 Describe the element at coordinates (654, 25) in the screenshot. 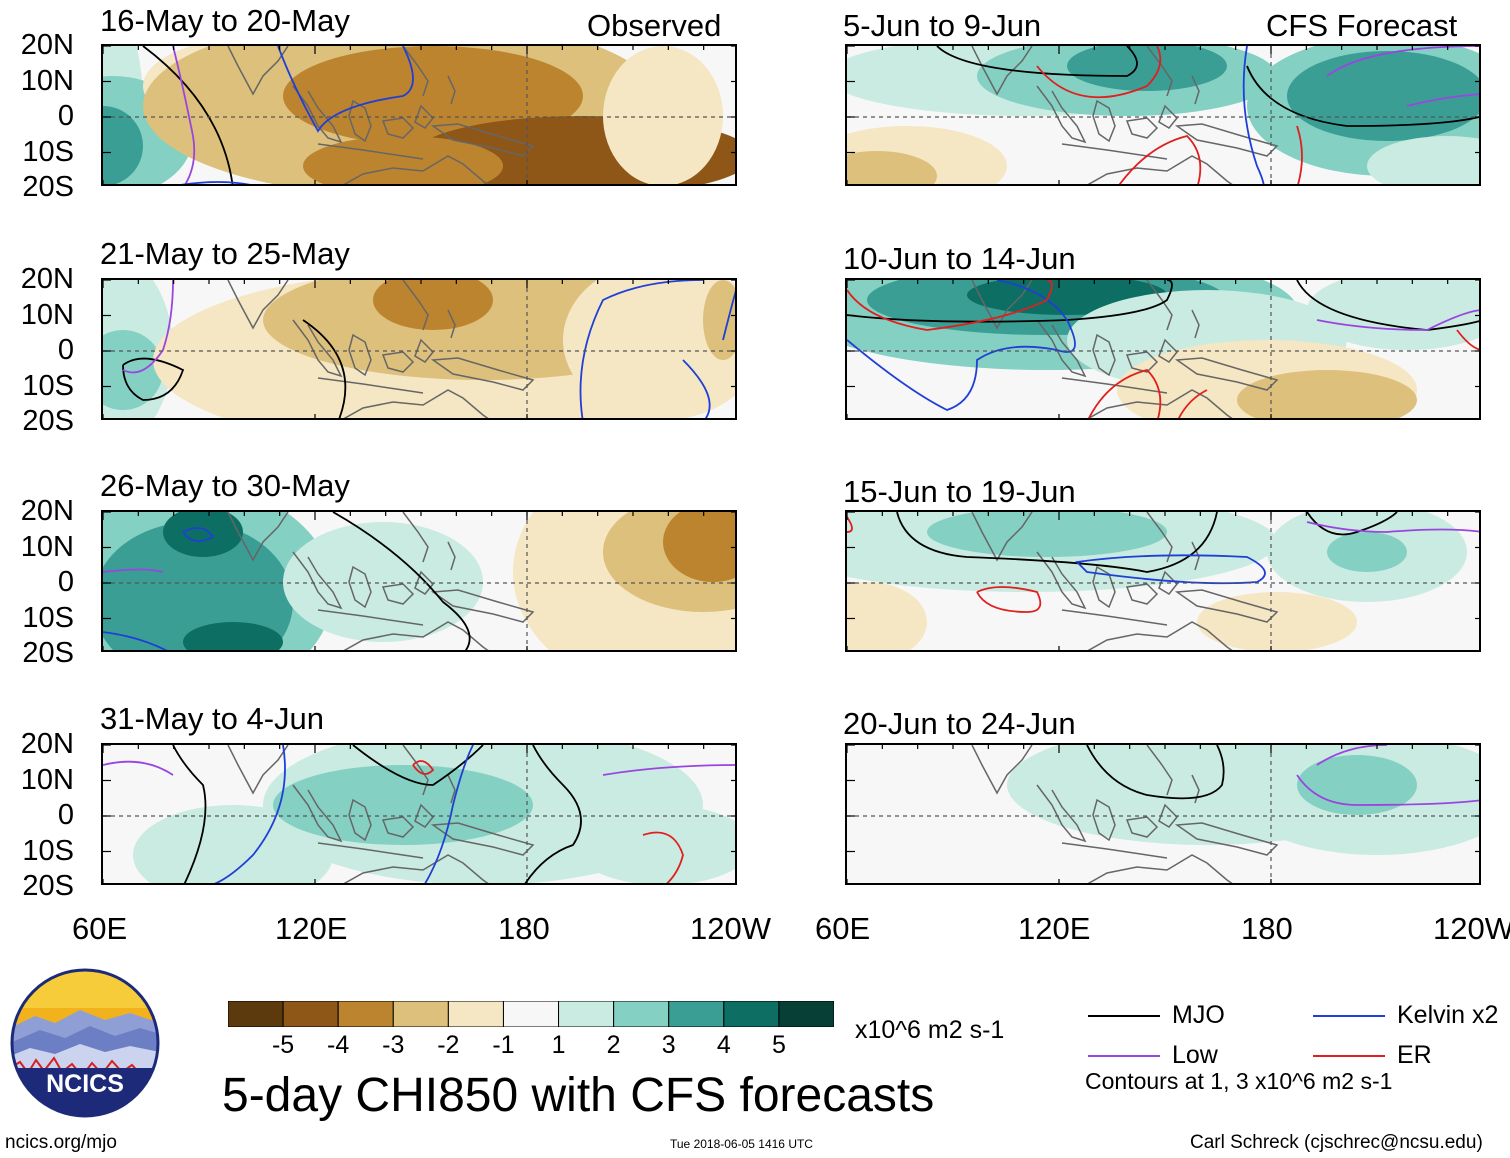

I see `column-label-observed: Observed` at that location.